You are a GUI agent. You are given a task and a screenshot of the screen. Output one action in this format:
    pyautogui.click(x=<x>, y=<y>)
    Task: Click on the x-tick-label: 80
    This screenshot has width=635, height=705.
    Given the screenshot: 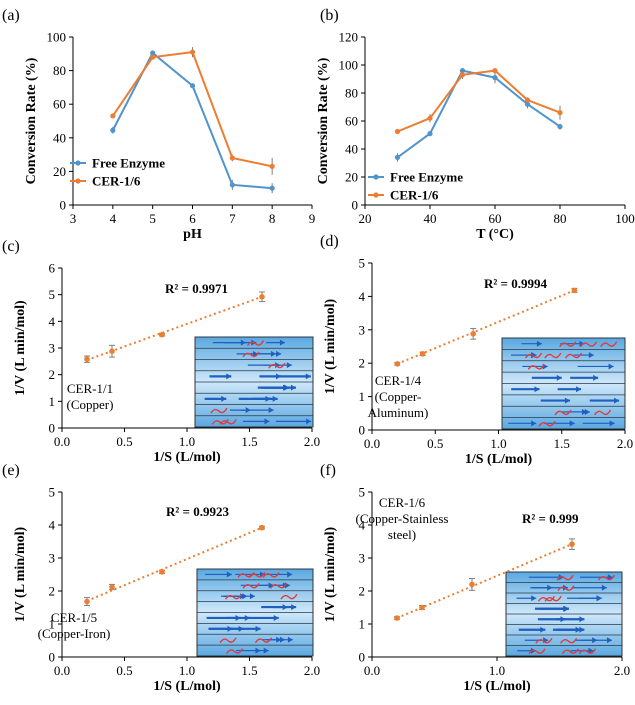 What is the action you would take?
    pyautogui.click(x=560, y=218)
    